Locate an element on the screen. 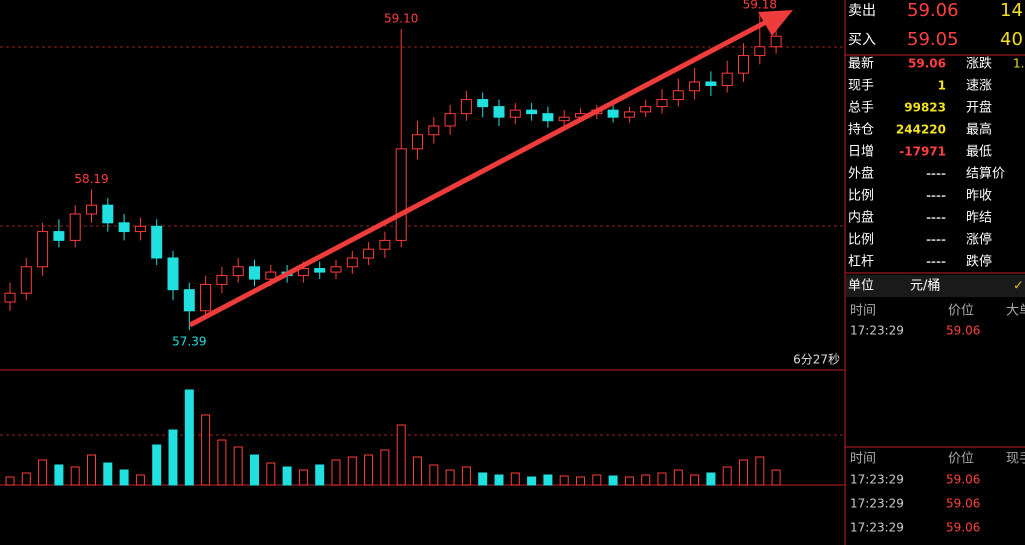 The width and height of the screenshot is (1025, 545). check-icon: ✓ is located at coordinates (1018, 286).